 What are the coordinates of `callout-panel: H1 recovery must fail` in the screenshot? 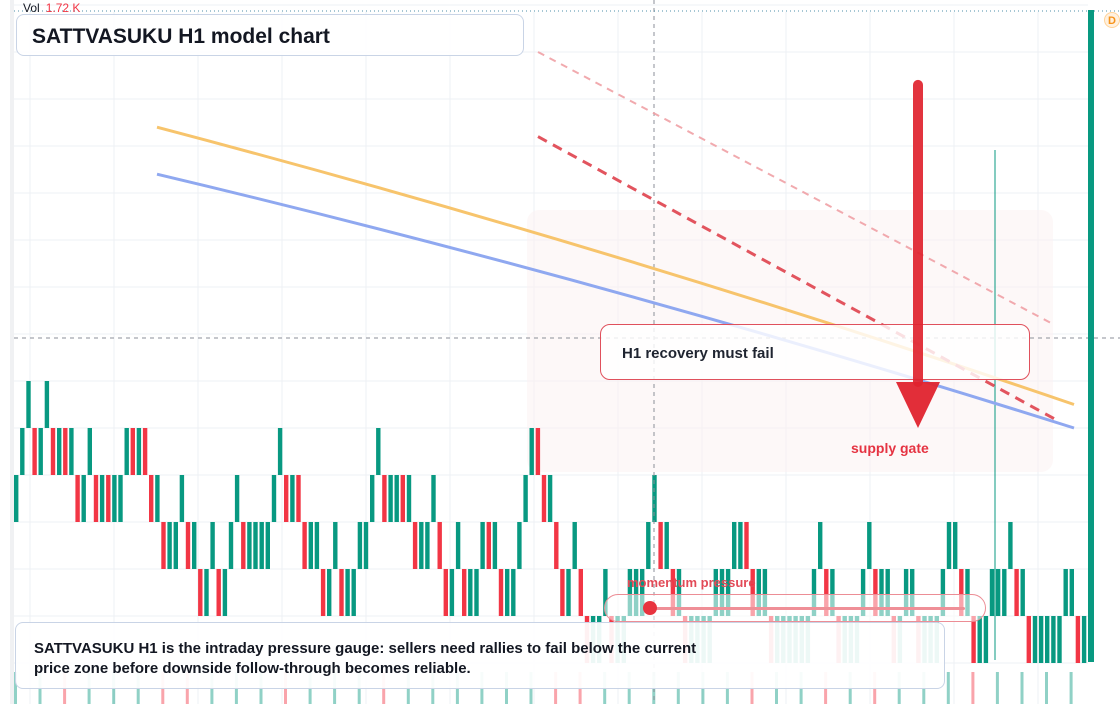 It's located at (815, 352).